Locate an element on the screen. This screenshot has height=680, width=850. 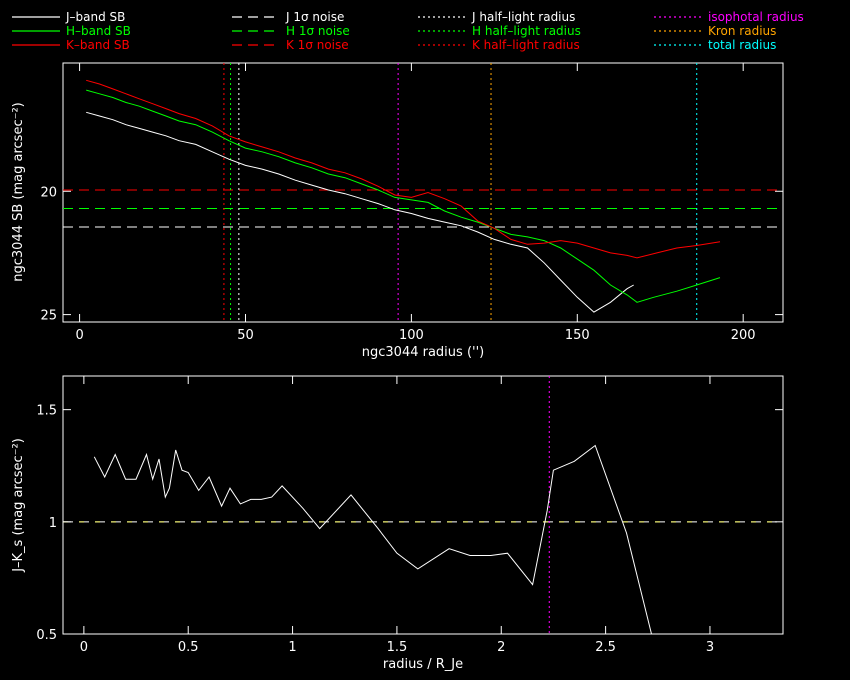
legend-label-2: K–band SB is located at coordinates (98, 45).